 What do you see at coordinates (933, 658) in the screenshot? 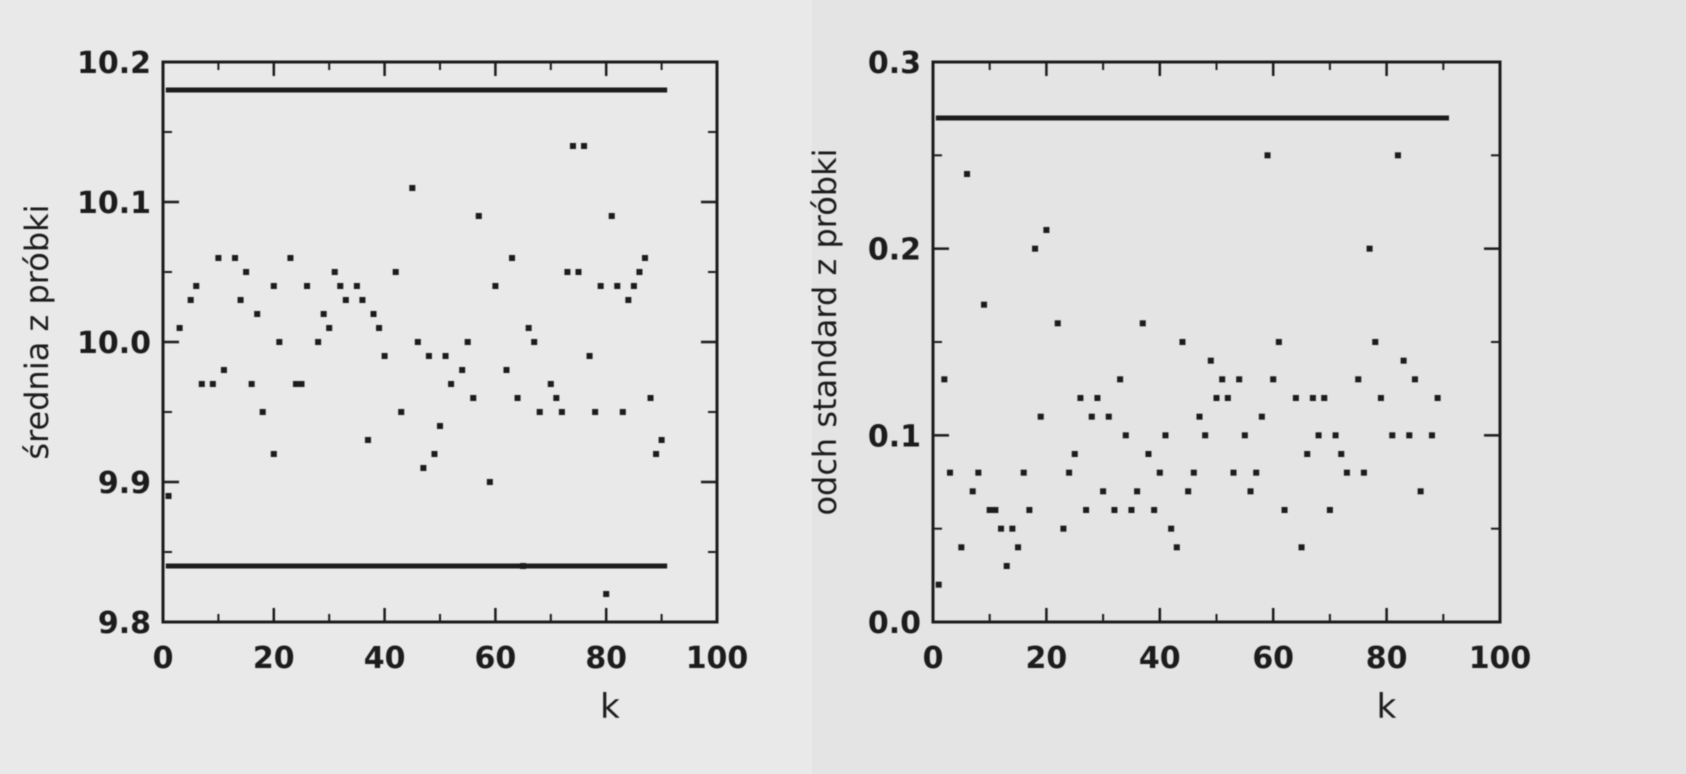
I see `x-tick-label: 0` at bounding box center [933, 658].